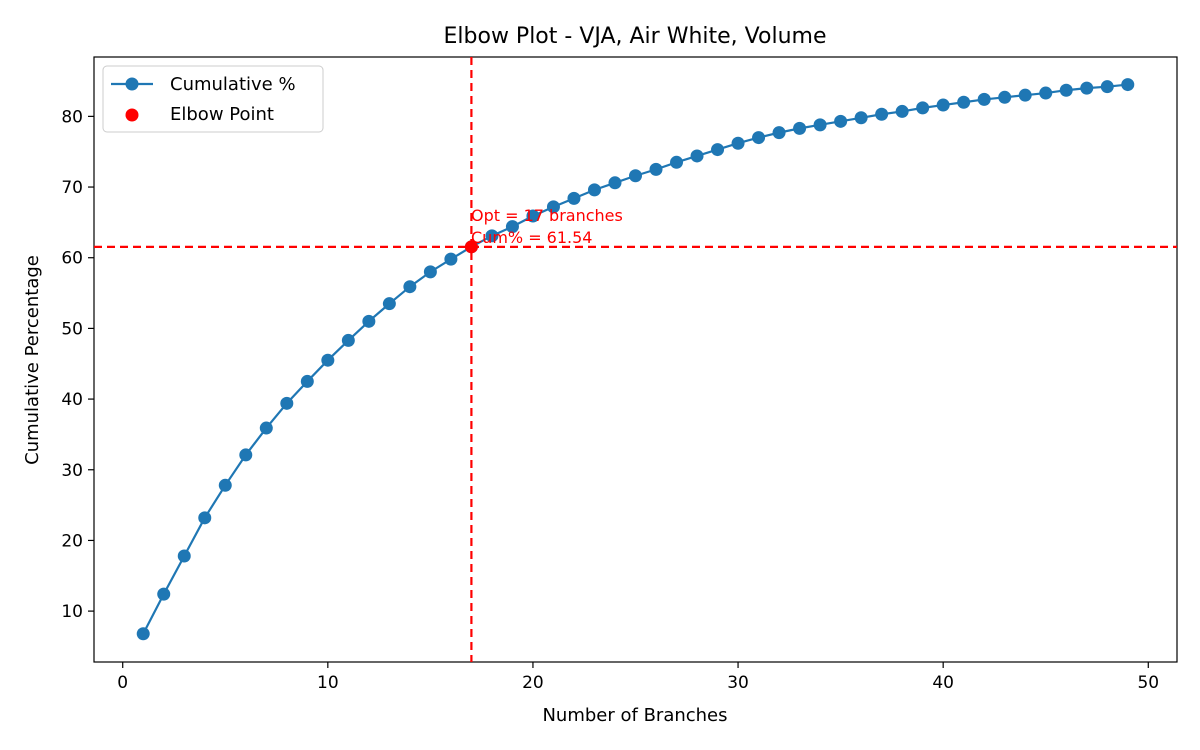  Describe the element at coordinates (132, 84) in the screenshot. I see `legend-marker-swatch` at that location.